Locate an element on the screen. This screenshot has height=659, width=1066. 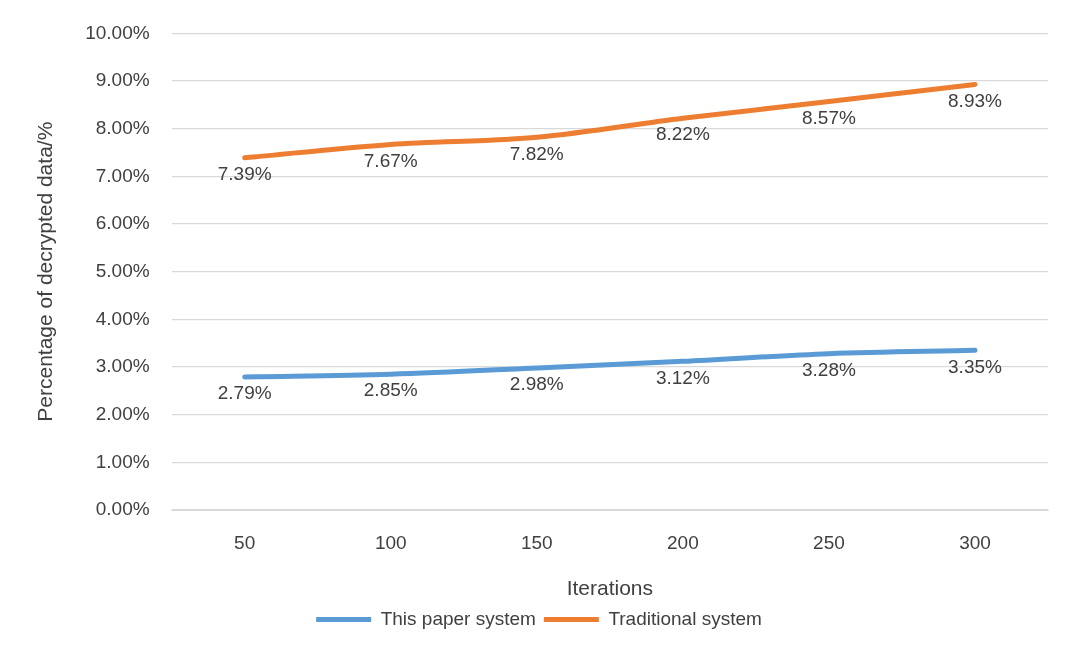
y-tick-label: 6.00% is located at coordinates (122, 223).